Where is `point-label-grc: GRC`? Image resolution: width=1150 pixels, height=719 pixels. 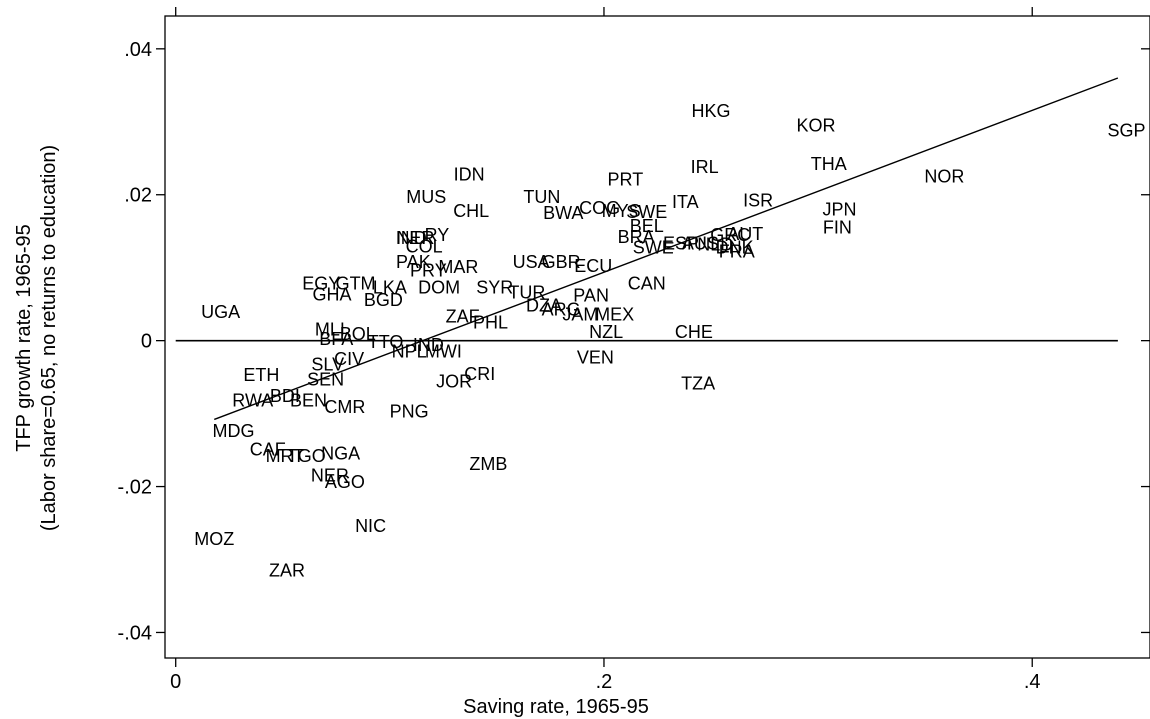 point-label-grc: GRC is located at coordinates (730, 235).